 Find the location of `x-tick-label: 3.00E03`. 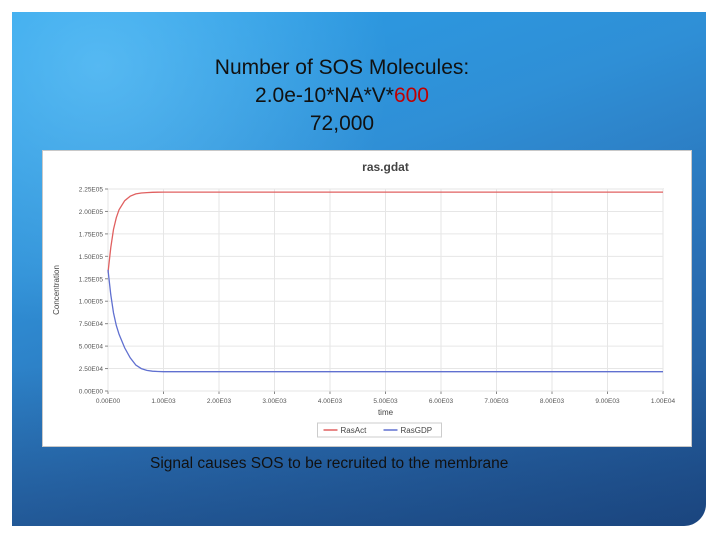

x-tick-label: 3.00E03 is located at coordinates (274, 401).